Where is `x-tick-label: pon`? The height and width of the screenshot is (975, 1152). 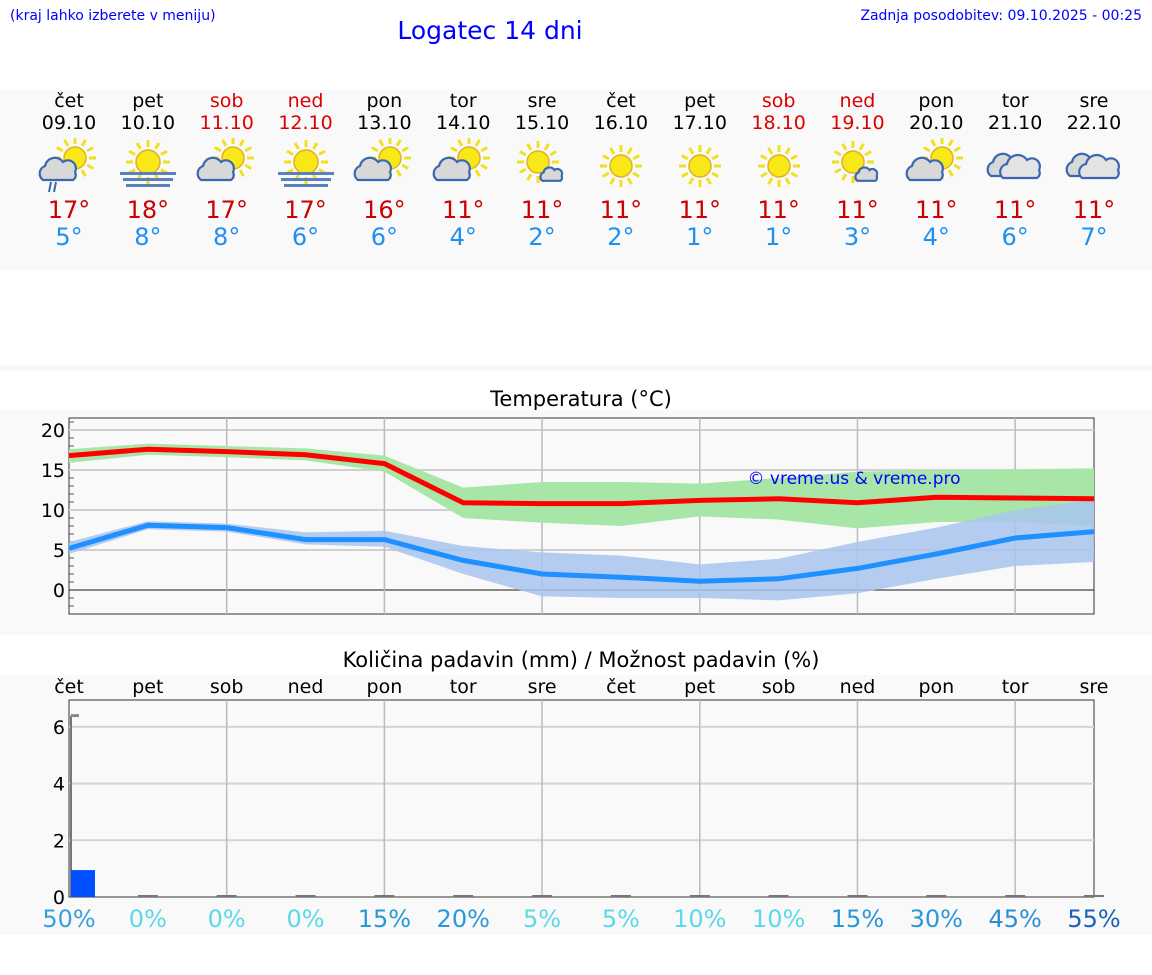
x-tick-label: pon is located at coordinates (385, 687).